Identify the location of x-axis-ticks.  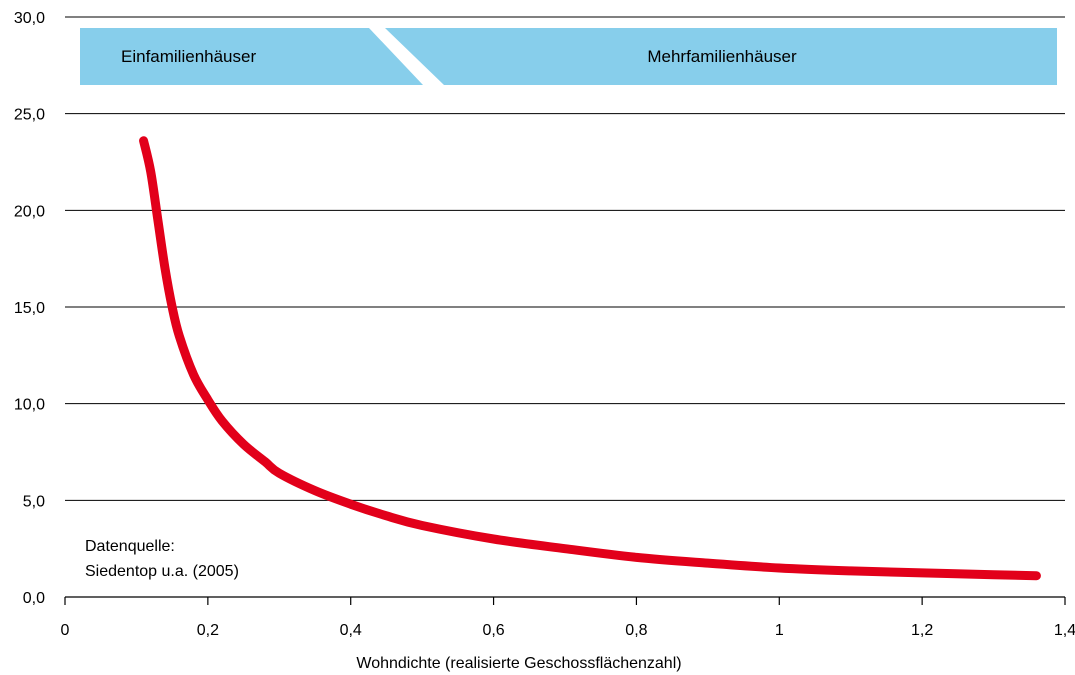
(565, 601).